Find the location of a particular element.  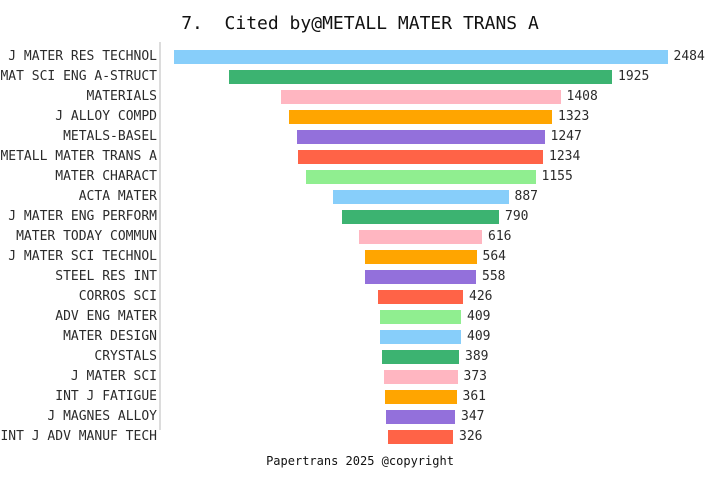

category-label: MATER CHARACT is located at coordinates (106, 176).